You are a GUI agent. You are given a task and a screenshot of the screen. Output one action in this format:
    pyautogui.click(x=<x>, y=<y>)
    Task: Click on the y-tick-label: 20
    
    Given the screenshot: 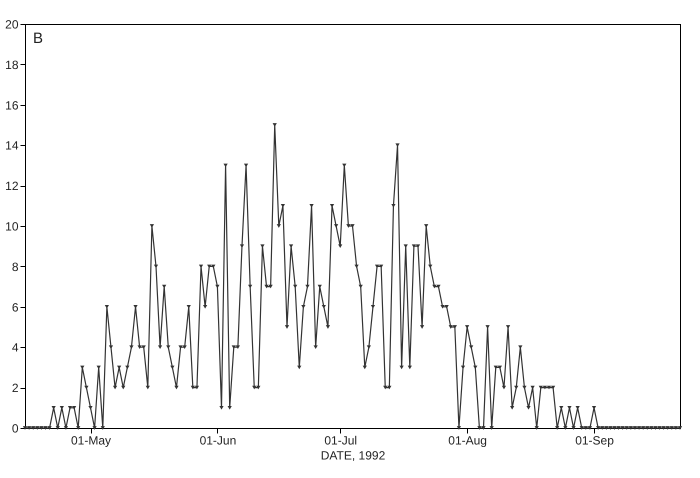 What is the action you would take?
    pyautogui.click(x=12, y=25)
    